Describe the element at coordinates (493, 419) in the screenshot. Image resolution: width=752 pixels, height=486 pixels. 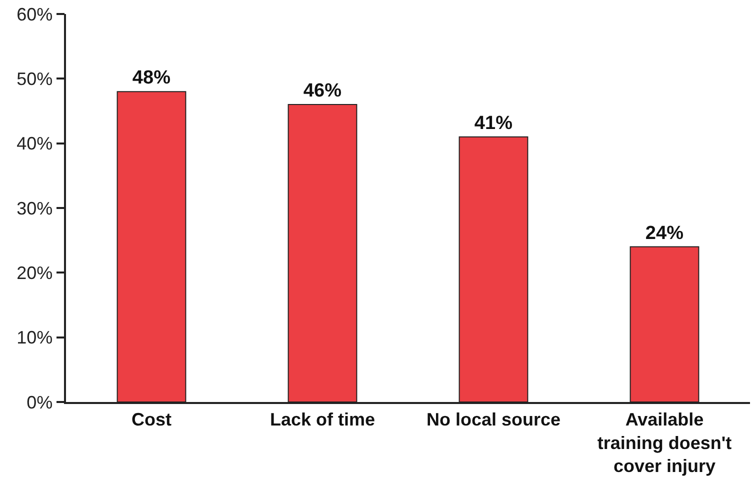
I see `x-tick-label: No local source` at that location.